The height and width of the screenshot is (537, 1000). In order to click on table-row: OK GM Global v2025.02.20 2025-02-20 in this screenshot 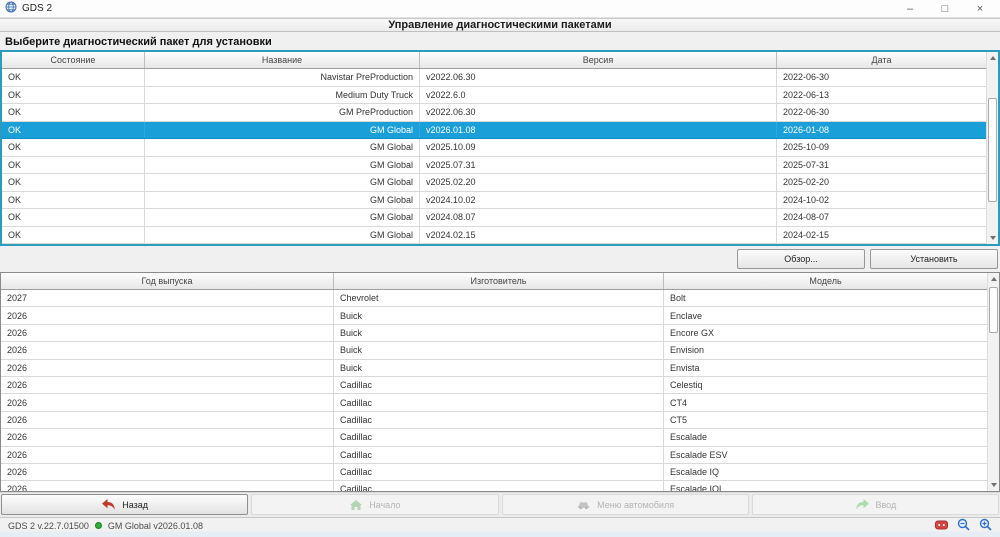, I will do `click(494, 183)`.